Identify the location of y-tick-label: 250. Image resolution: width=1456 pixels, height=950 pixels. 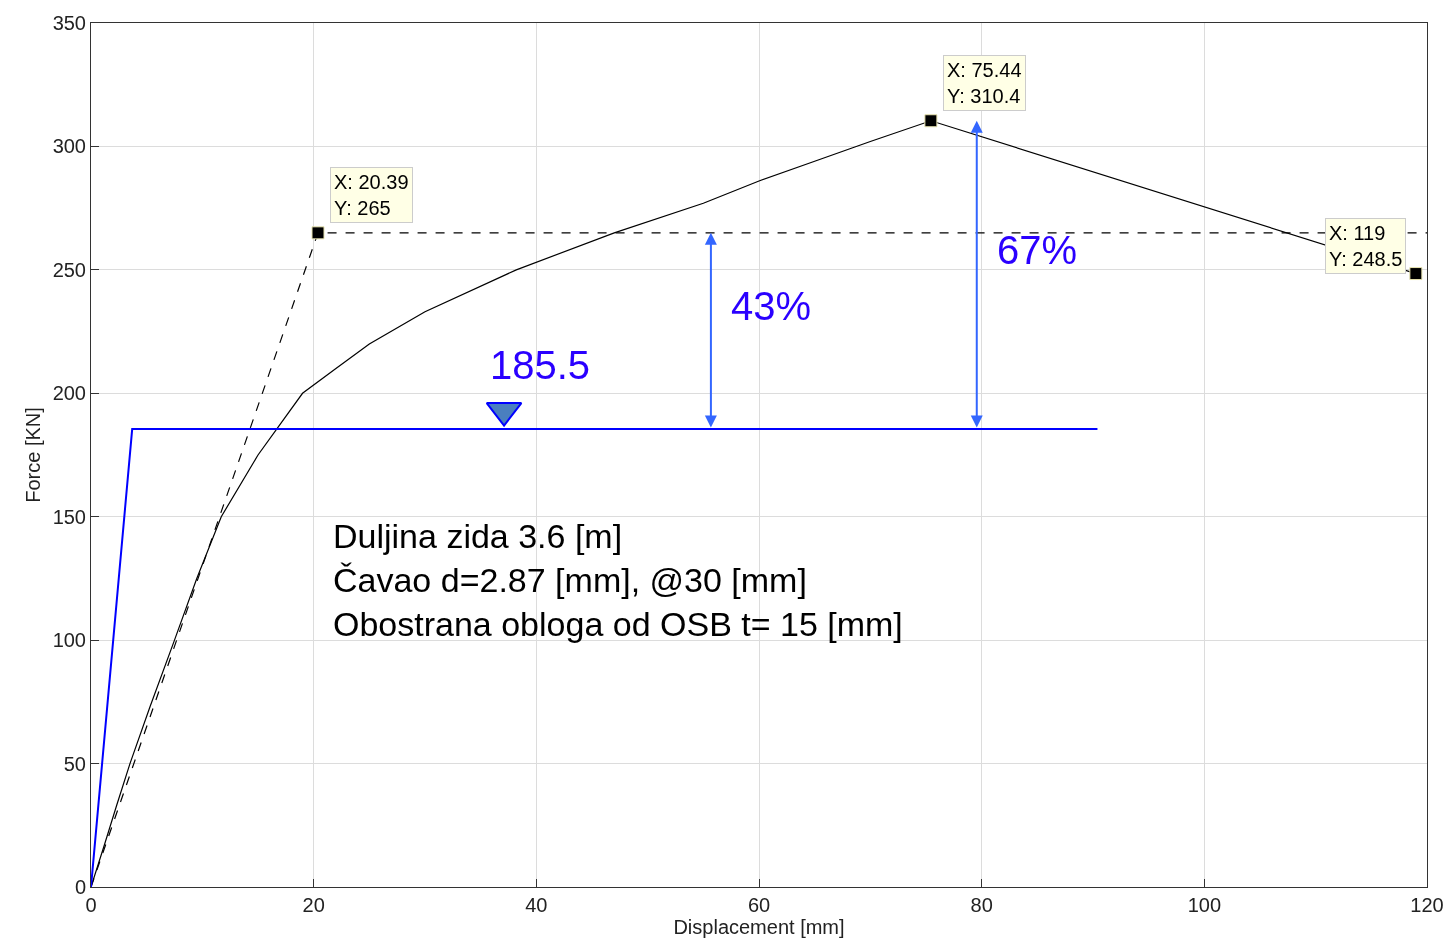
(69, 269).